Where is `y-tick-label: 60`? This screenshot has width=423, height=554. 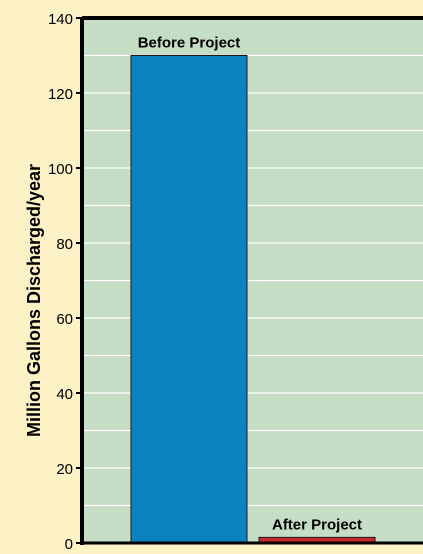 y-tick-label: 60 is located at coordinates (64, 319).